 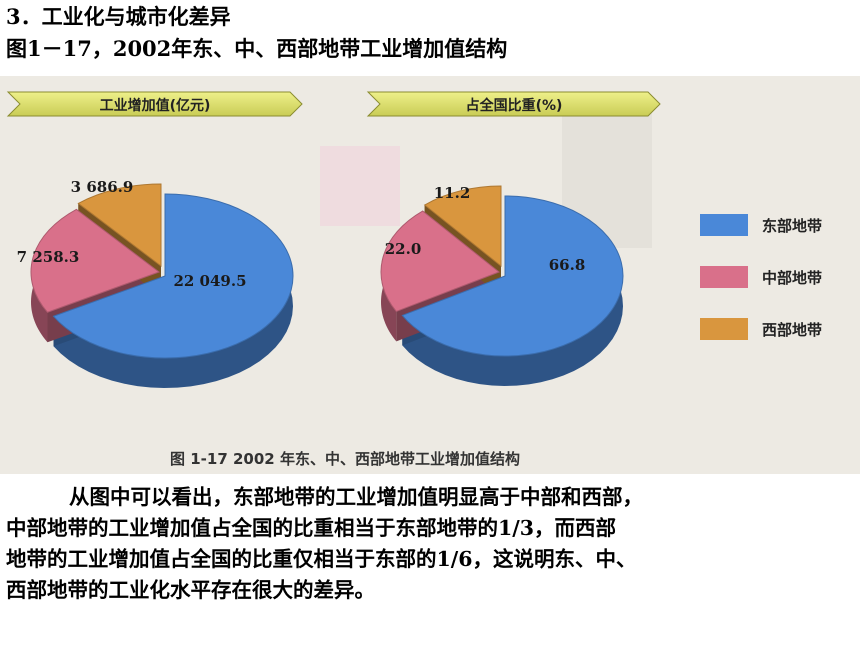 I want to click on pie-chart-2: 66.8 22.0 11.2, so click(x=502, y=285).